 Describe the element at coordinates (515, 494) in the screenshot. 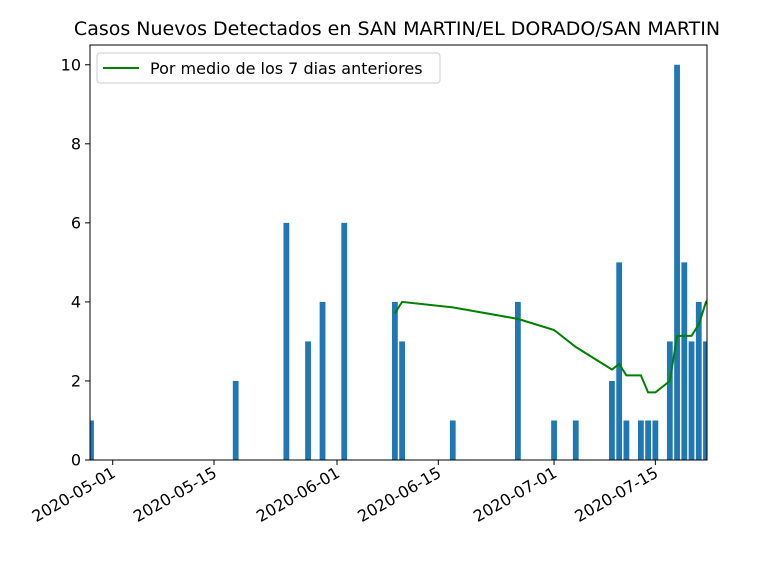

I see `x-tick-label: 2020-07-01` at that location.